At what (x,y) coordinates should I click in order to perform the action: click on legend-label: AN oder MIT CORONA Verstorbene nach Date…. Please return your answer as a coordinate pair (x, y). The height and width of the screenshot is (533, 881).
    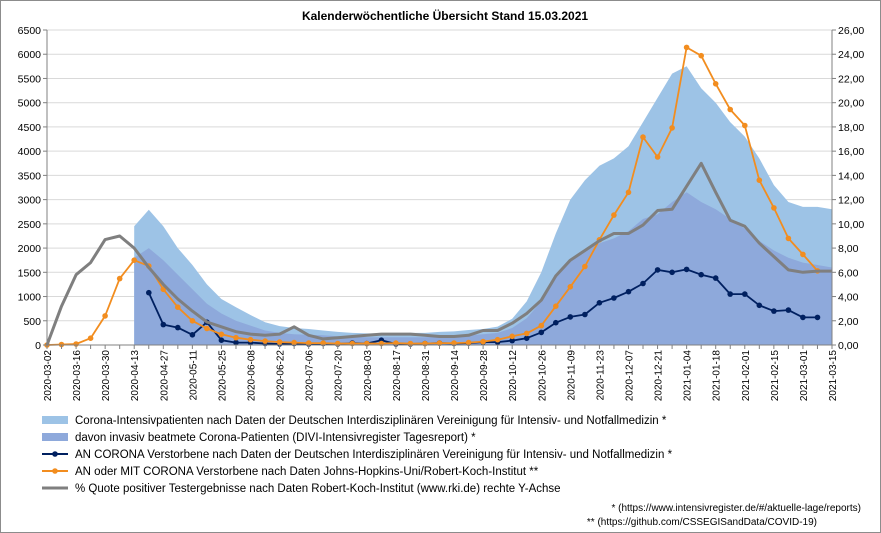
    Looking at the image, I should click on (307, 472).